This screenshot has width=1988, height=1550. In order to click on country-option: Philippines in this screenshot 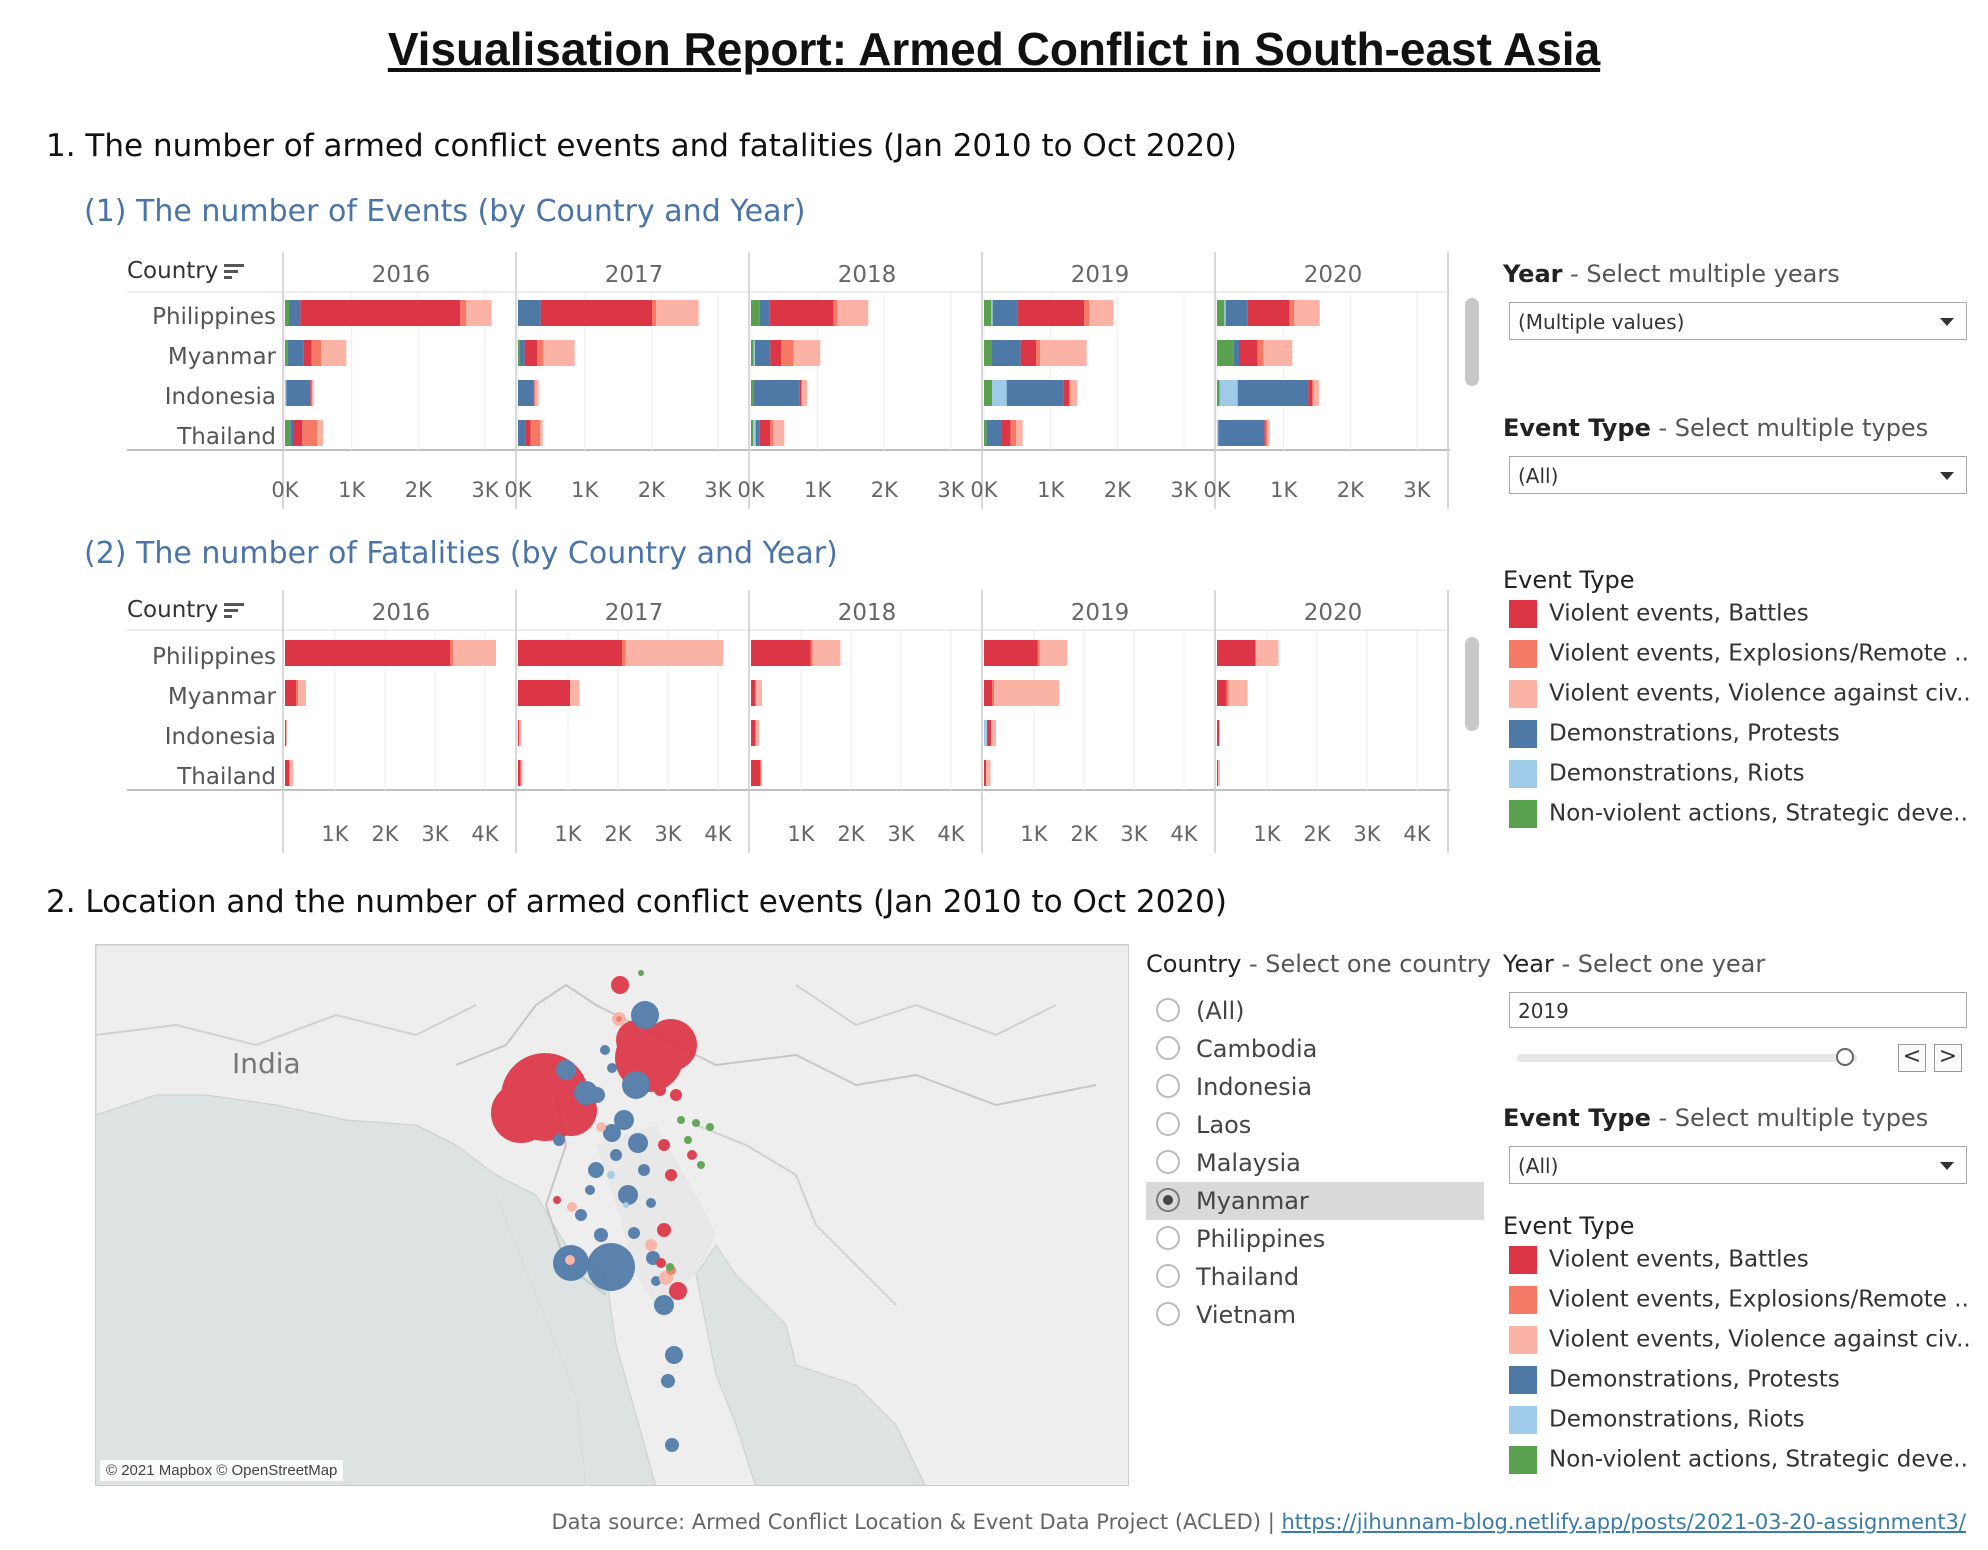, I will do `click(1315, 1239)`.